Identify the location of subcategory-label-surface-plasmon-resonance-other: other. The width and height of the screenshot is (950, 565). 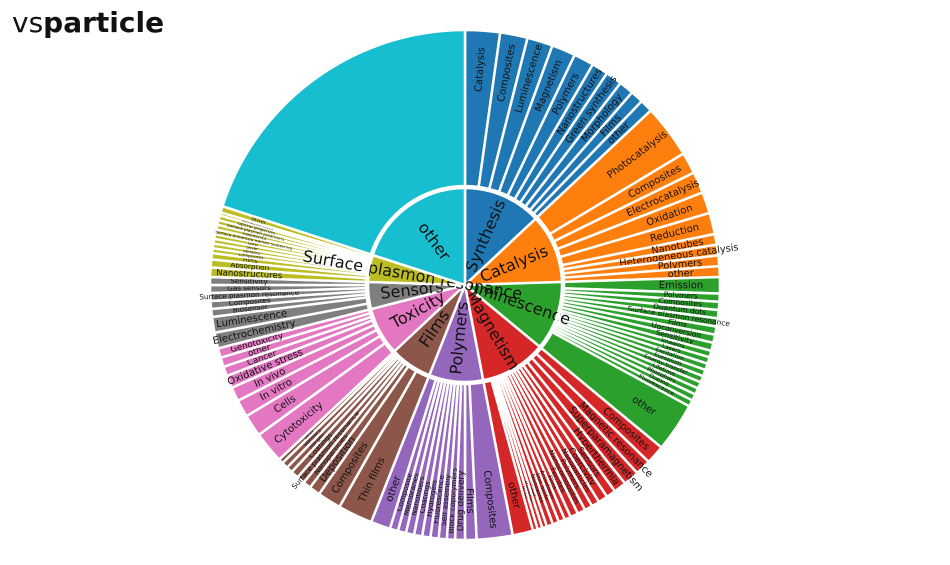
(258, 221).